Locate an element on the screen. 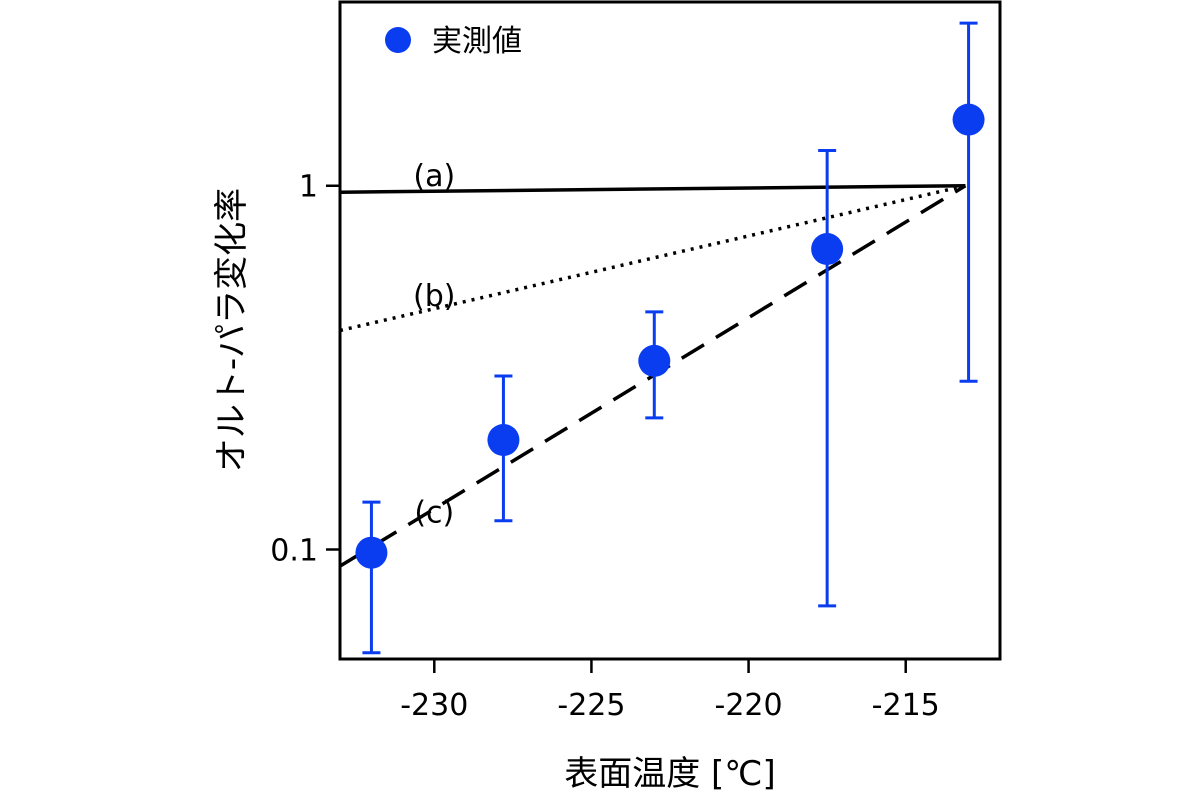 This screenshot has width=1200, height=800. x-tick-label: -215 is located at coordinates (906, 705).